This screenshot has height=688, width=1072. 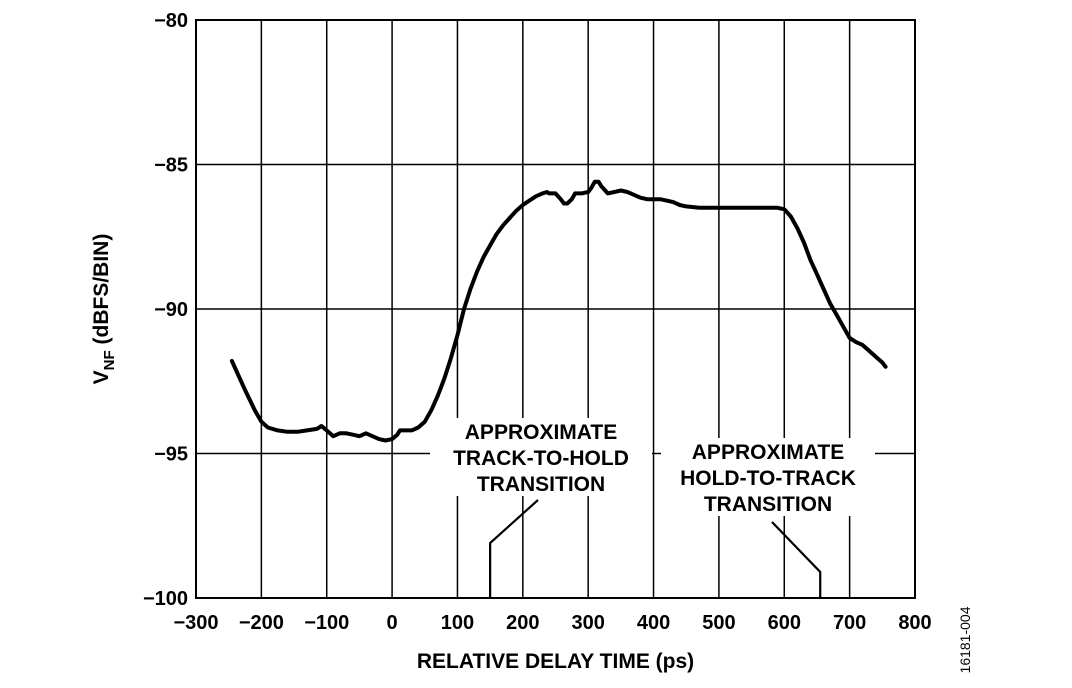 I want to click on x-tick-label: −300, so click(x=195, y=623).